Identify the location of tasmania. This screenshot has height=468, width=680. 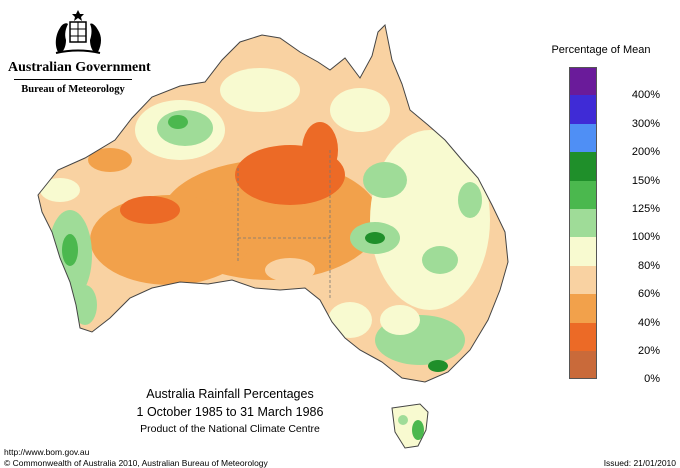
(410, 426).